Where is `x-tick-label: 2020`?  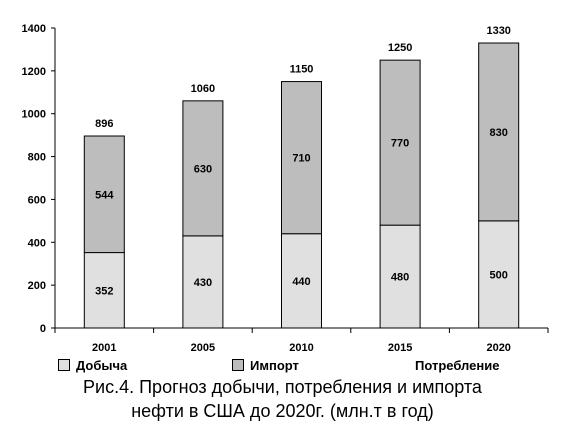 x-tick-label: 2020 is located at coordinates (498, 348).